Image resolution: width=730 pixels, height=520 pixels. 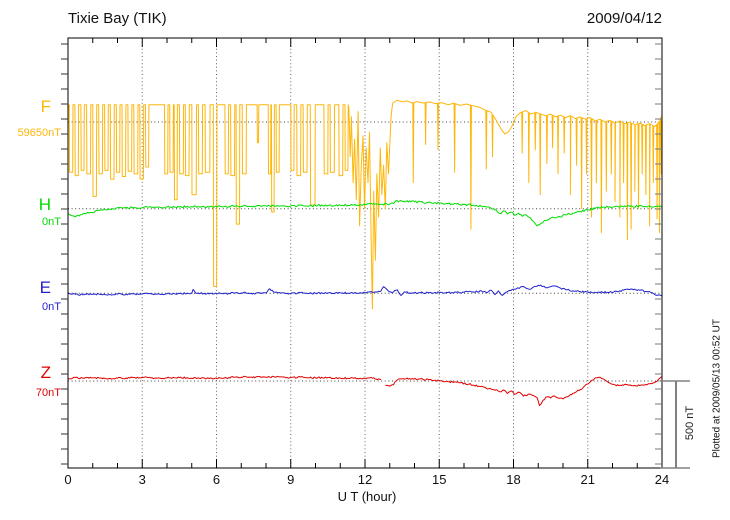 I want to click on series-label-f: F, so click(x=45, y=106).